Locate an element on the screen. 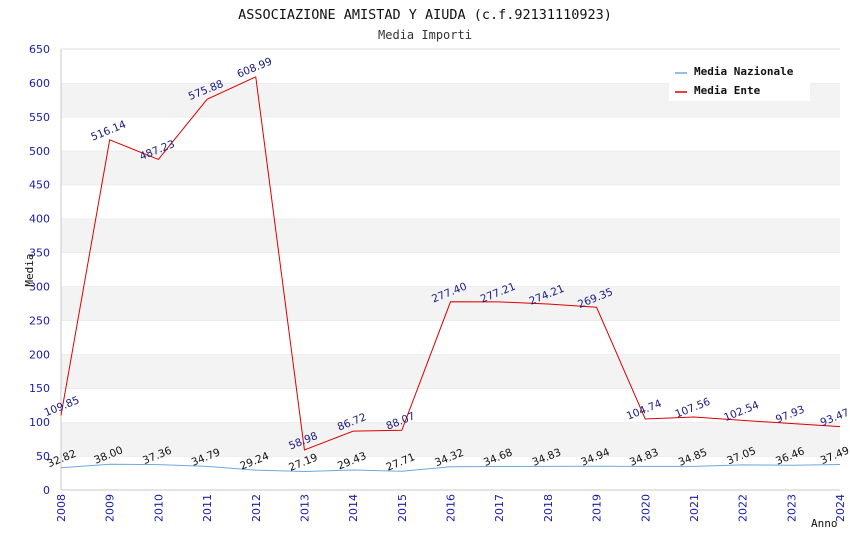 Image resolution: width=850 pixels, height=550 pixels. y-tick-label: 500 is located at coordinates (39, 151).